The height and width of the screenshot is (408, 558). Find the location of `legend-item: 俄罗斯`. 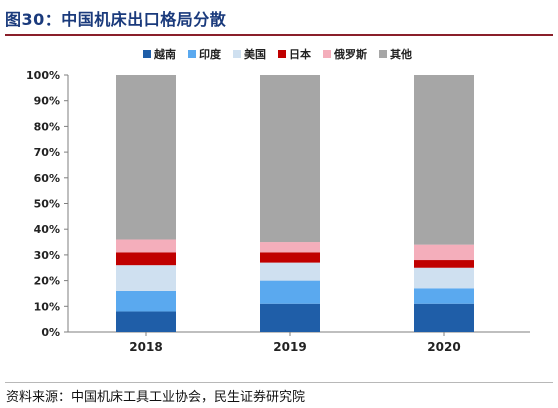

legend-item: 俄罗斯 is located at coordinates (345, 54).